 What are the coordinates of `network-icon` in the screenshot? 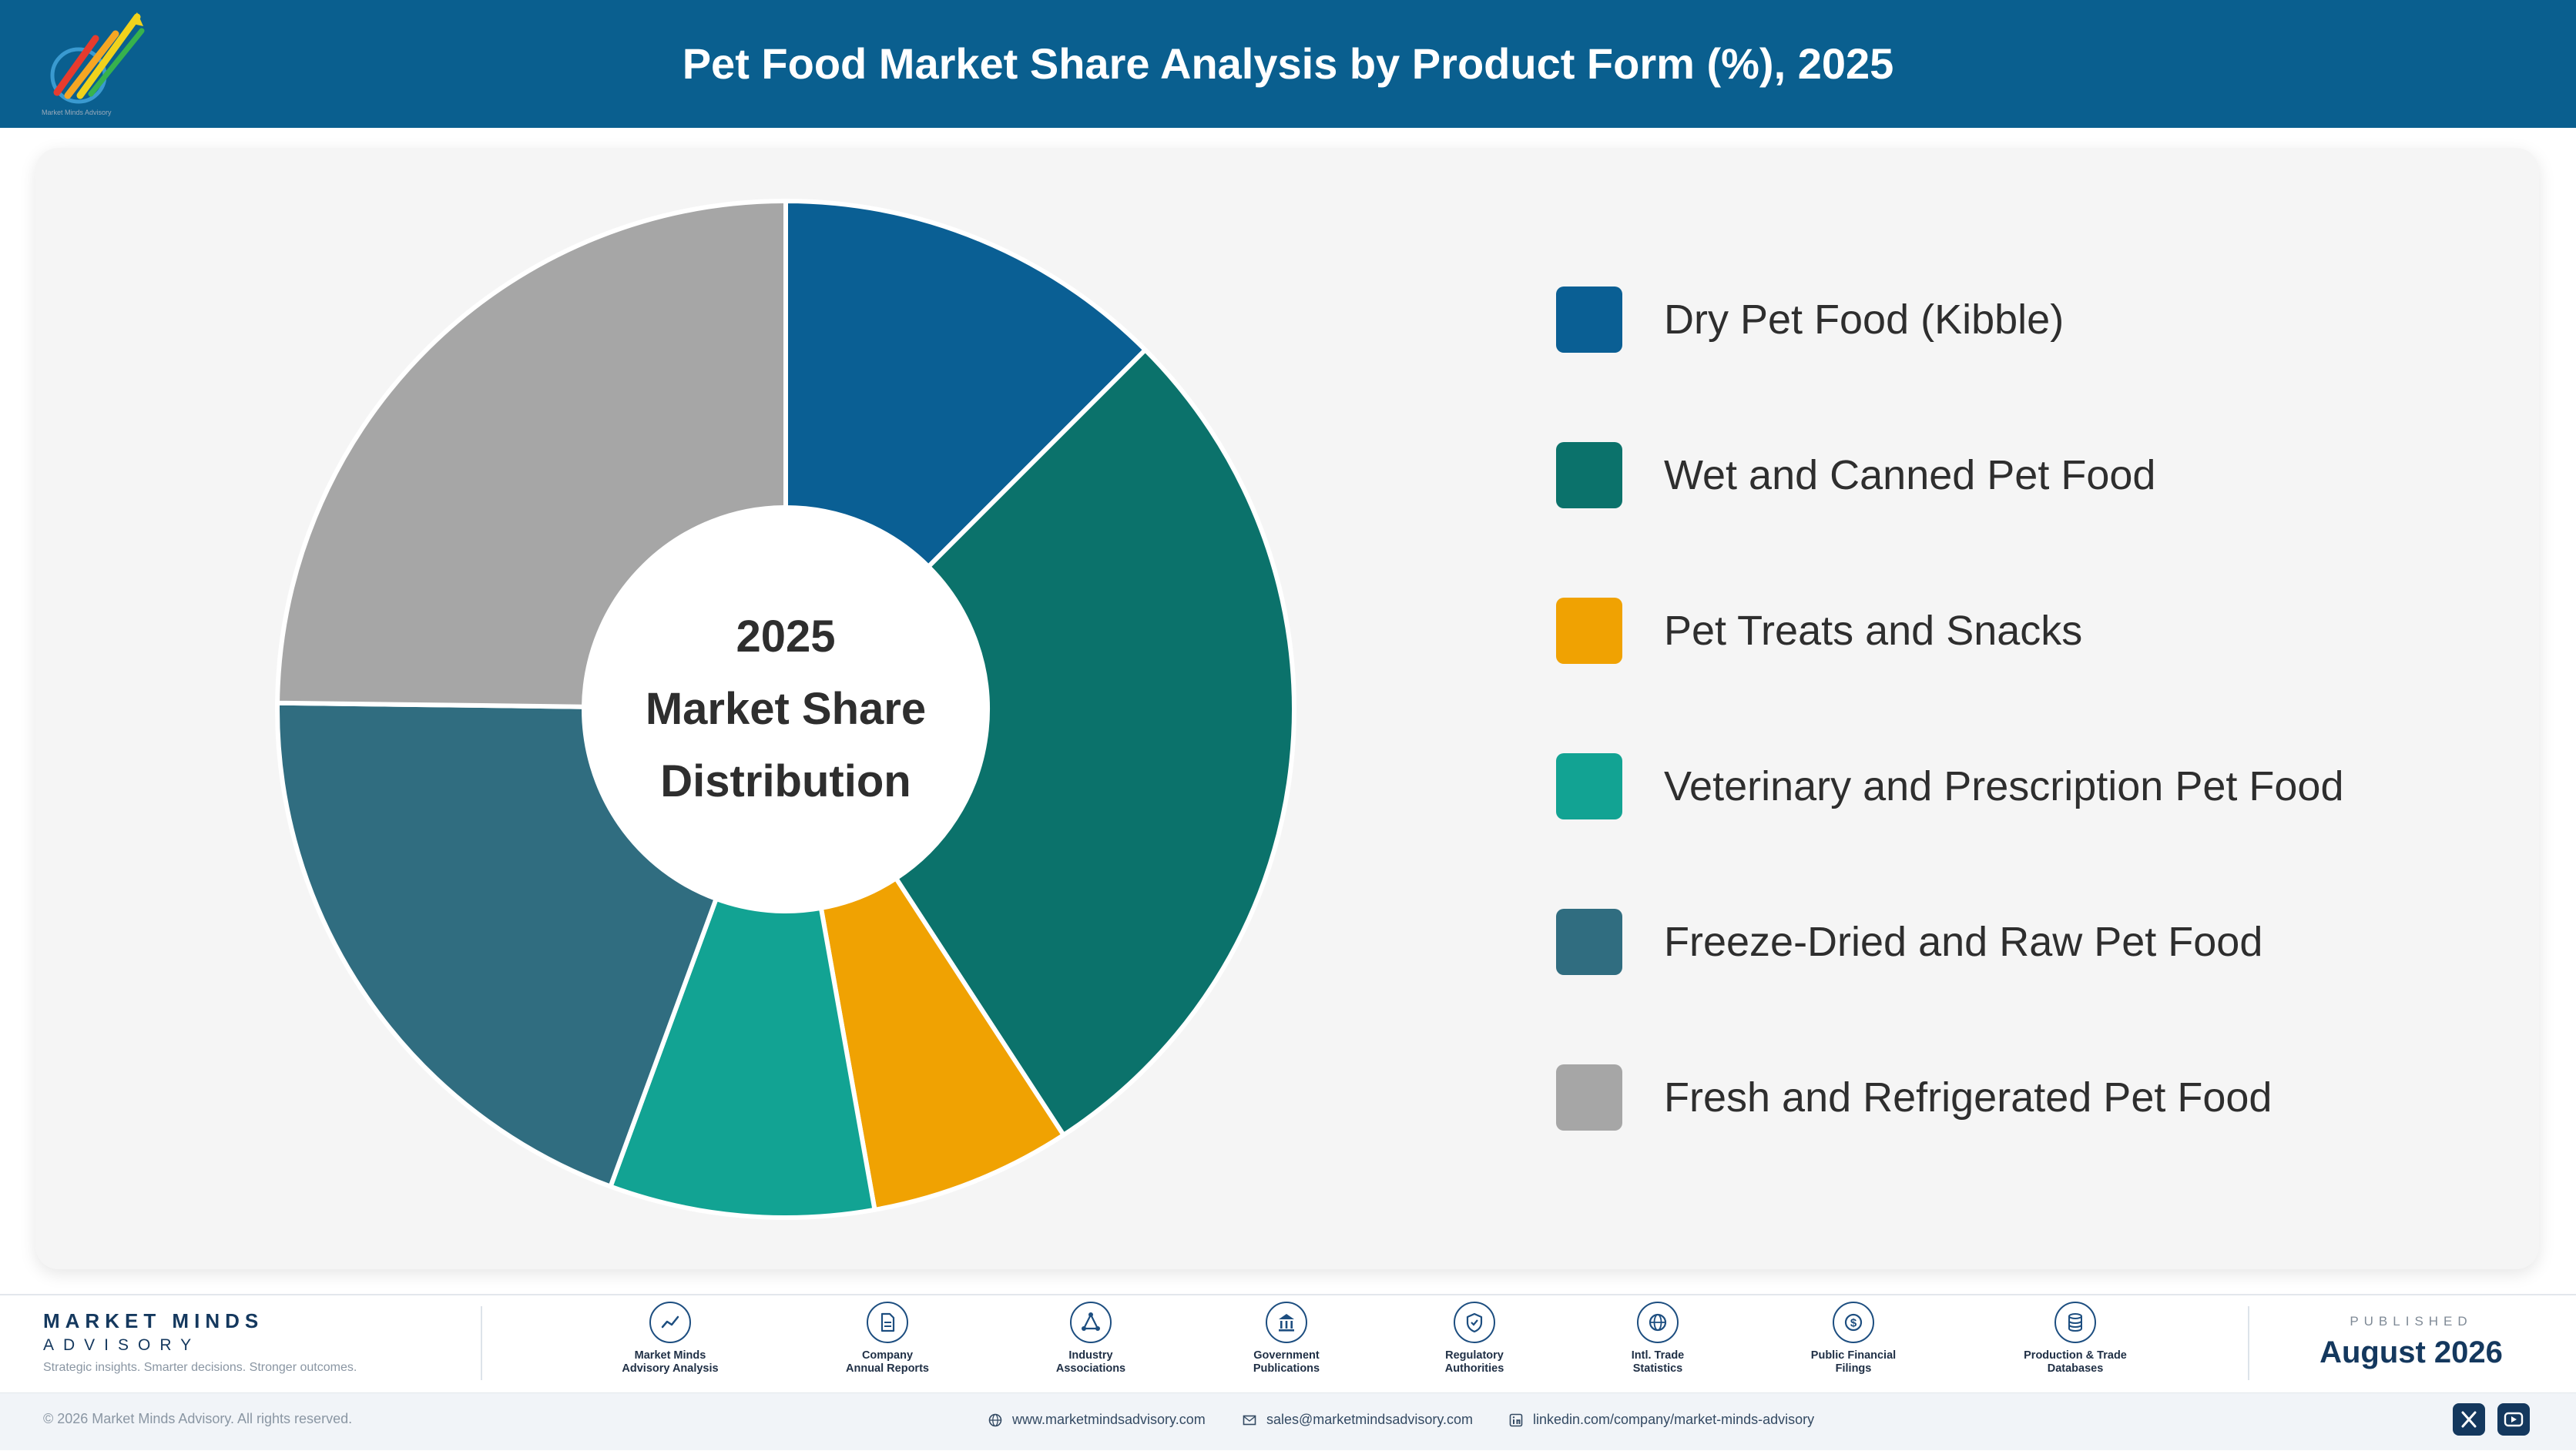 It's located at (1091, 1322).